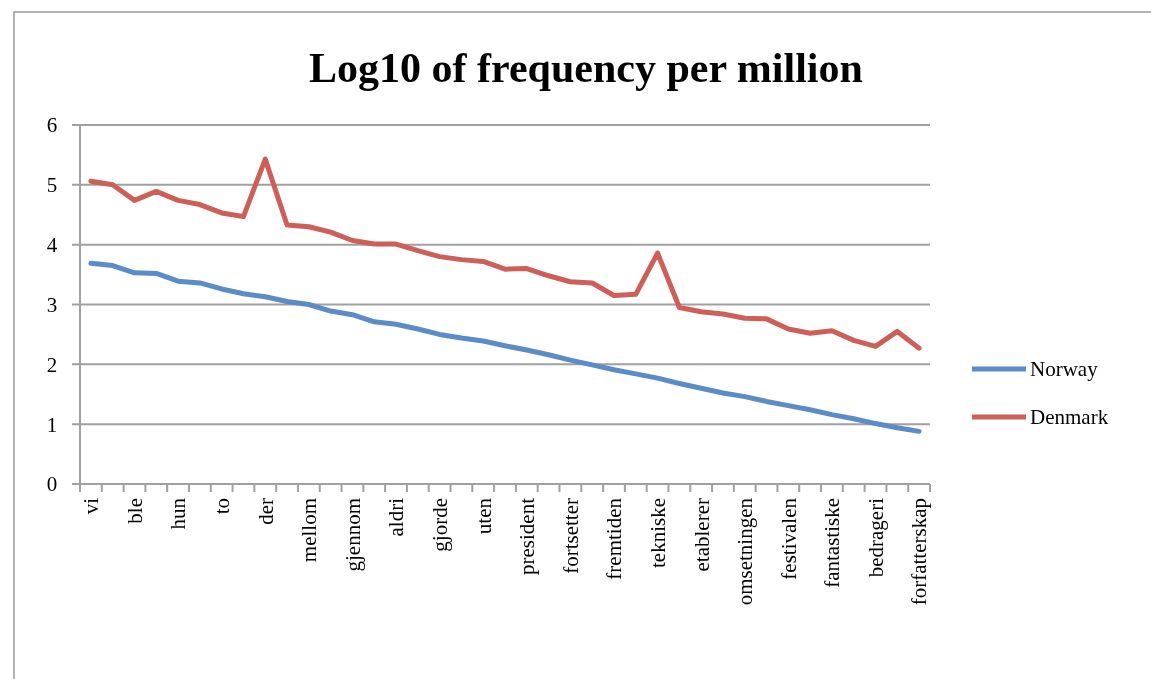 This screenshot has width=1151, height=679. What do you see at coordinates (875, 537) in the screenshot?
I see `x-tick-label: bedrageri` at bounding box center [875, 537].